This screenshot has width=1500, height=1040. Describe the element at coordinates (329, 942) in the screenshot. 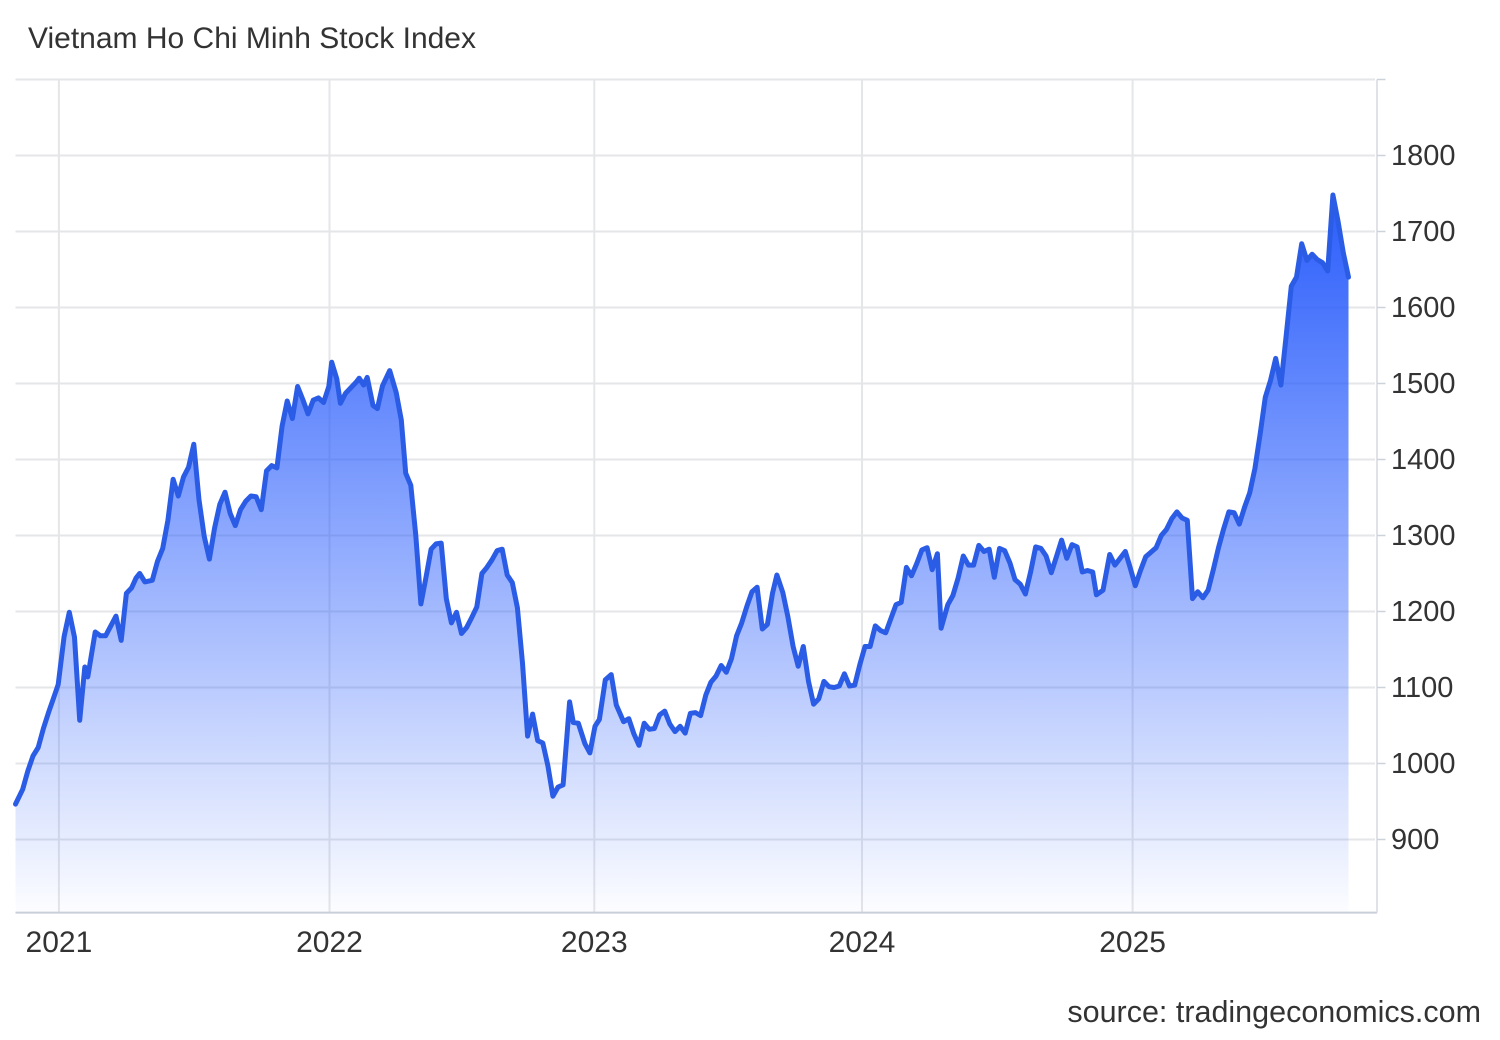

I see `svg-text: 2022` at that location.